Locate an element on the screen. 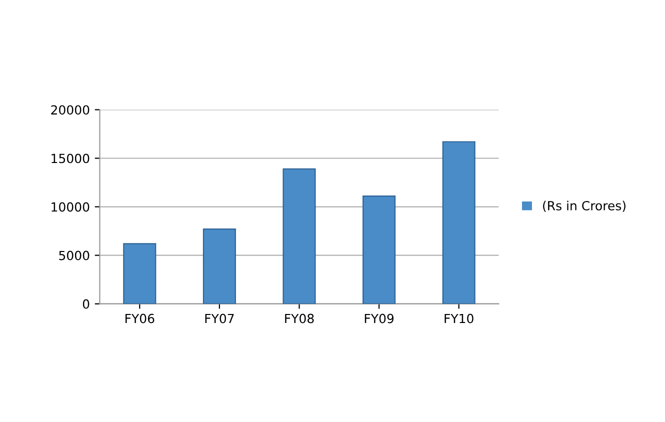 This screenshot has height=422, width=665. y-tick-label: 10000 is located at coordinates (71, 207).